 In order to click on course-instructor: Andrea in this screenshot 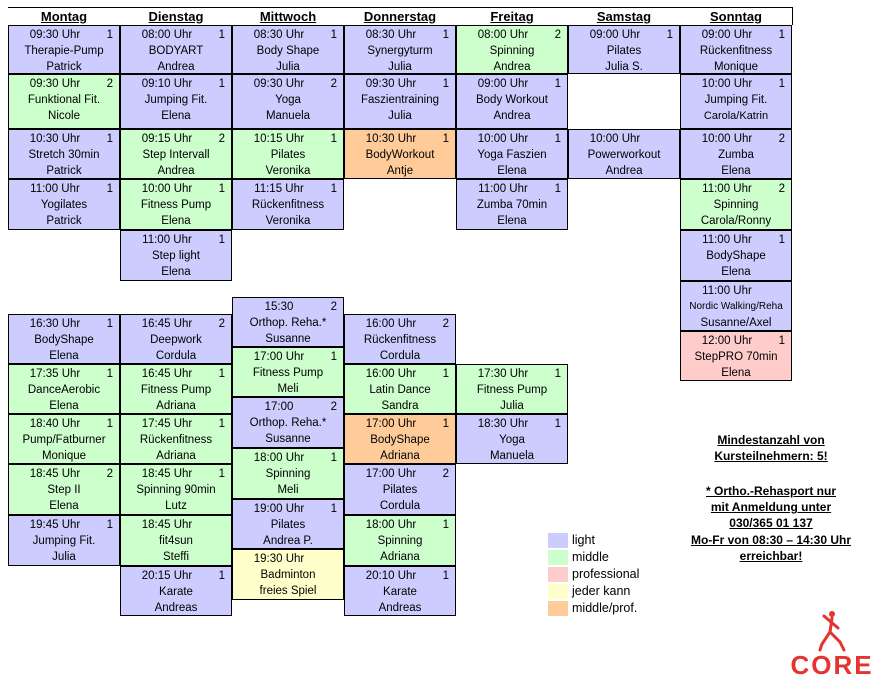, I will do `click(512, 116)`.